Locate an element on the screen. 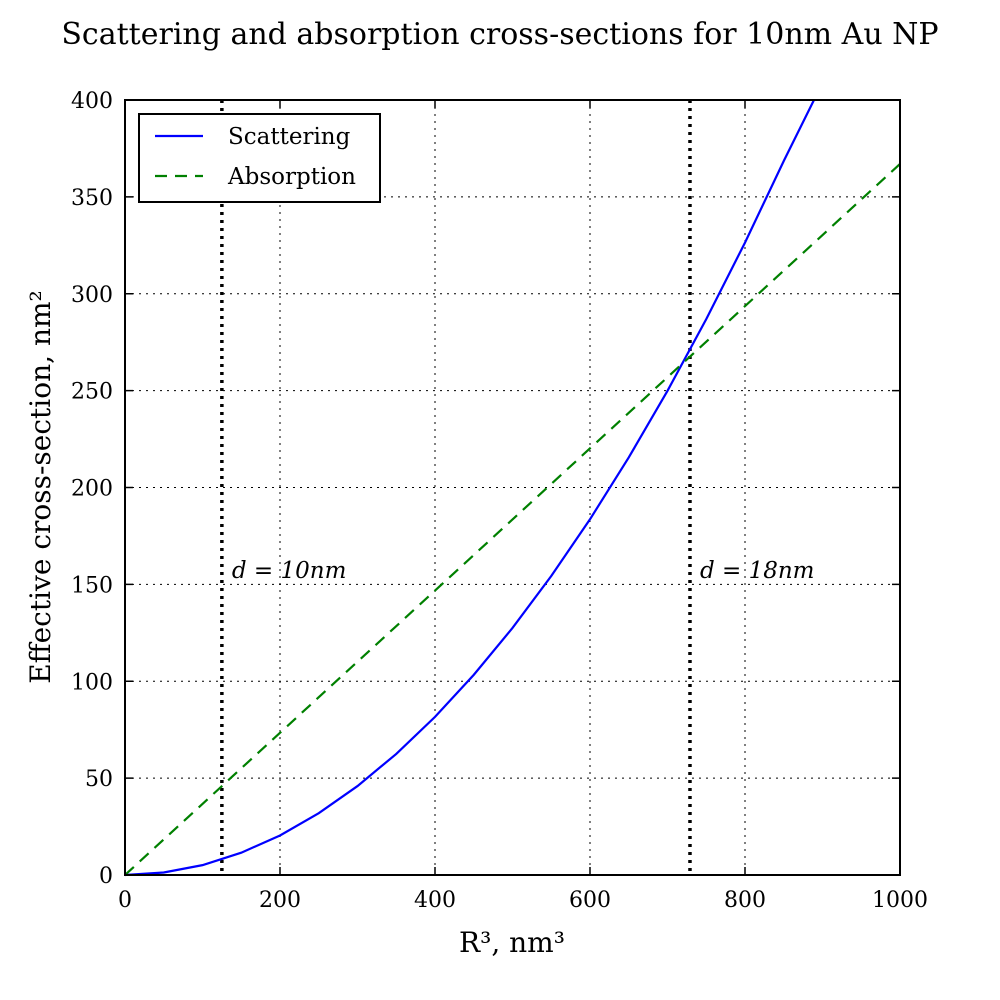 This screenshot has width=1000, height=1000. x-tick-label: 800 is located at coordinates (745, 900).